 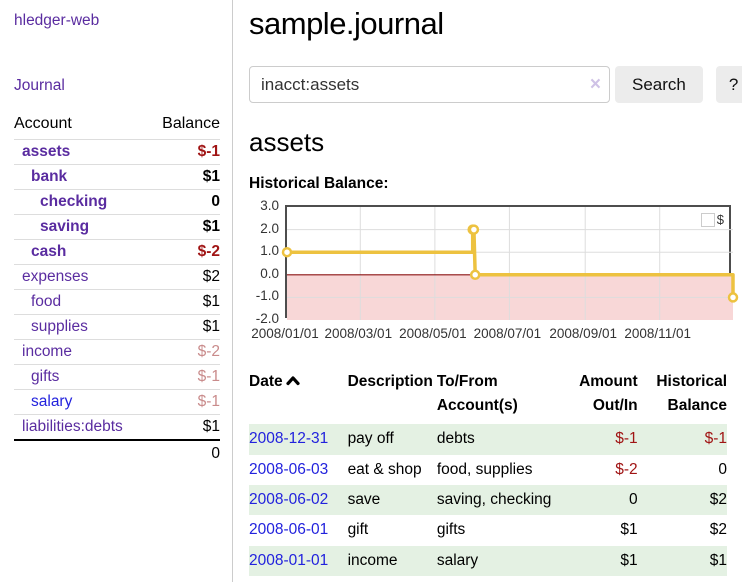 What do you see at coordinates (289, 499) in the screenshot?
I see `transaction-date-link: 2008-06-02` at bounding box center [289, 499].